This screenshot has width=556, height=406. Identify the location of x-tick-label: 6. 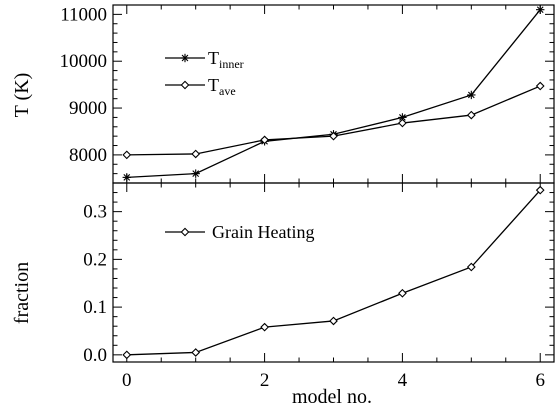
(540, 380).